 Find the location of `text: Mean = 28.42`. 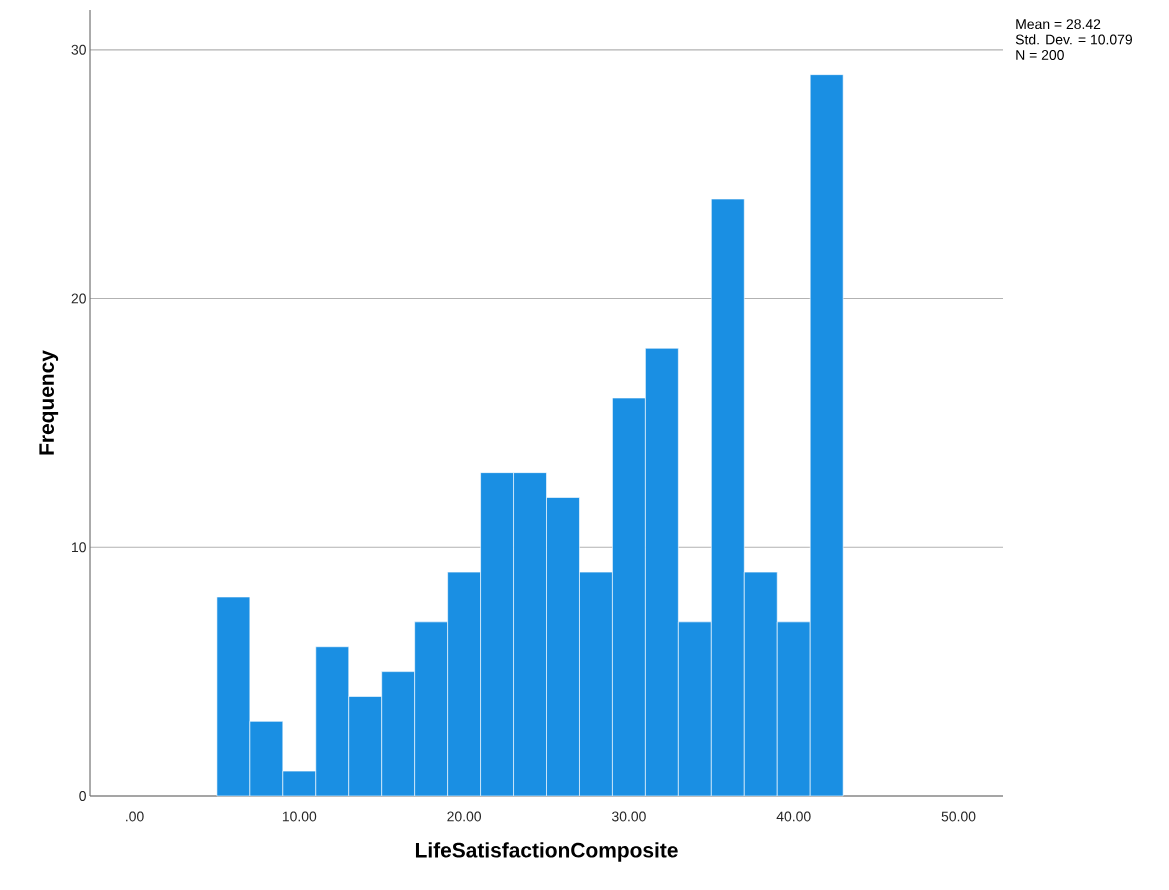

text: Mean = 28.42 is located at coordinates (1058, 24).